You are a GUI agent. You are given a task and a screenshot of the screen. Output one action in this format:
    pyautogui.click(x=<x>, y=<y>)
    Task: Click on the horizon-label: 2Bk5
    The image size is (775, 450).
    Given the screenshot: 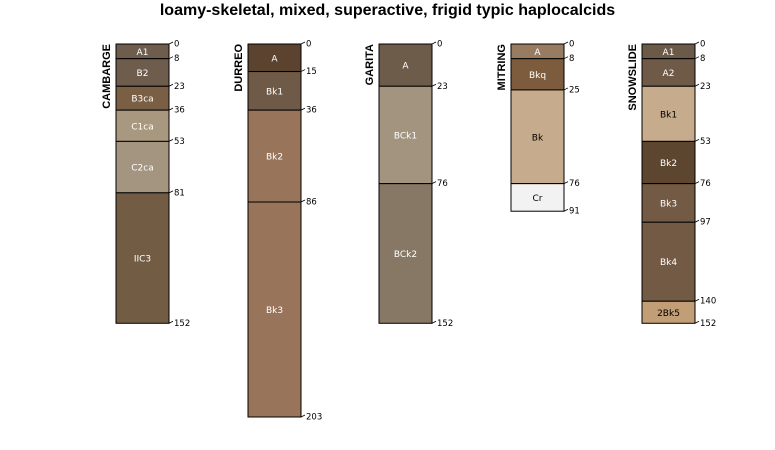 What is the action you would take?
    pyautogui.click(x=668, y=314)
    